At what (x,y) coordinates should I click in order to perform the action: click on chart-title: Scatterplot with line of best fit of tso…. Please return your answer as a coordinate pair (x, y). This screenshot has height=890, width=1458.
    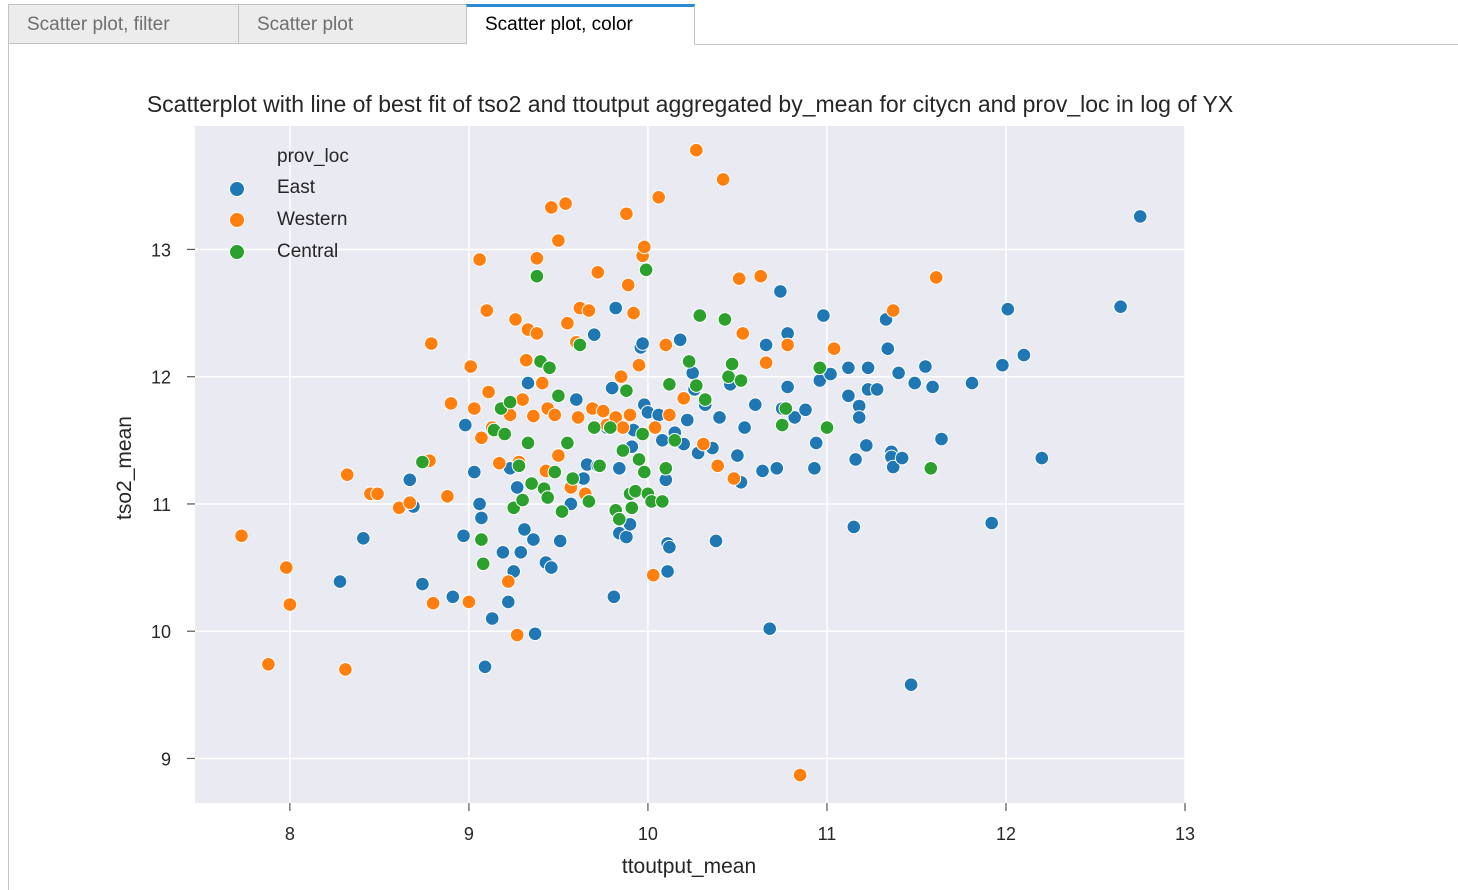
    Looking at the image, I should click on (690, 104).